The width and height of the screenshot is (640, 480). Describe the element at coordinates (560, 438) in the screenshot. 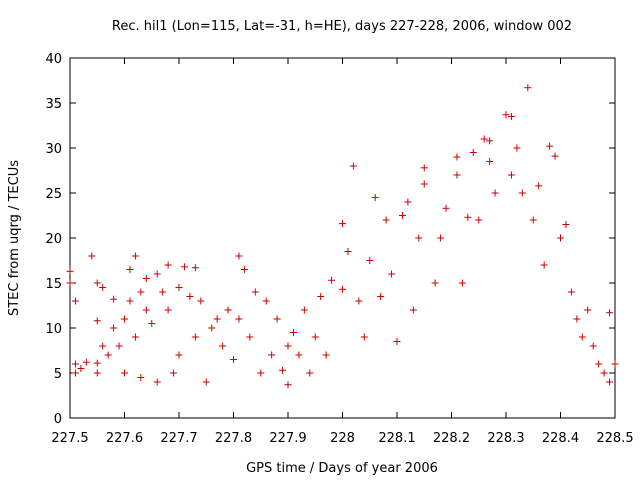

I see `x-tick-label: 228.4` at that location.